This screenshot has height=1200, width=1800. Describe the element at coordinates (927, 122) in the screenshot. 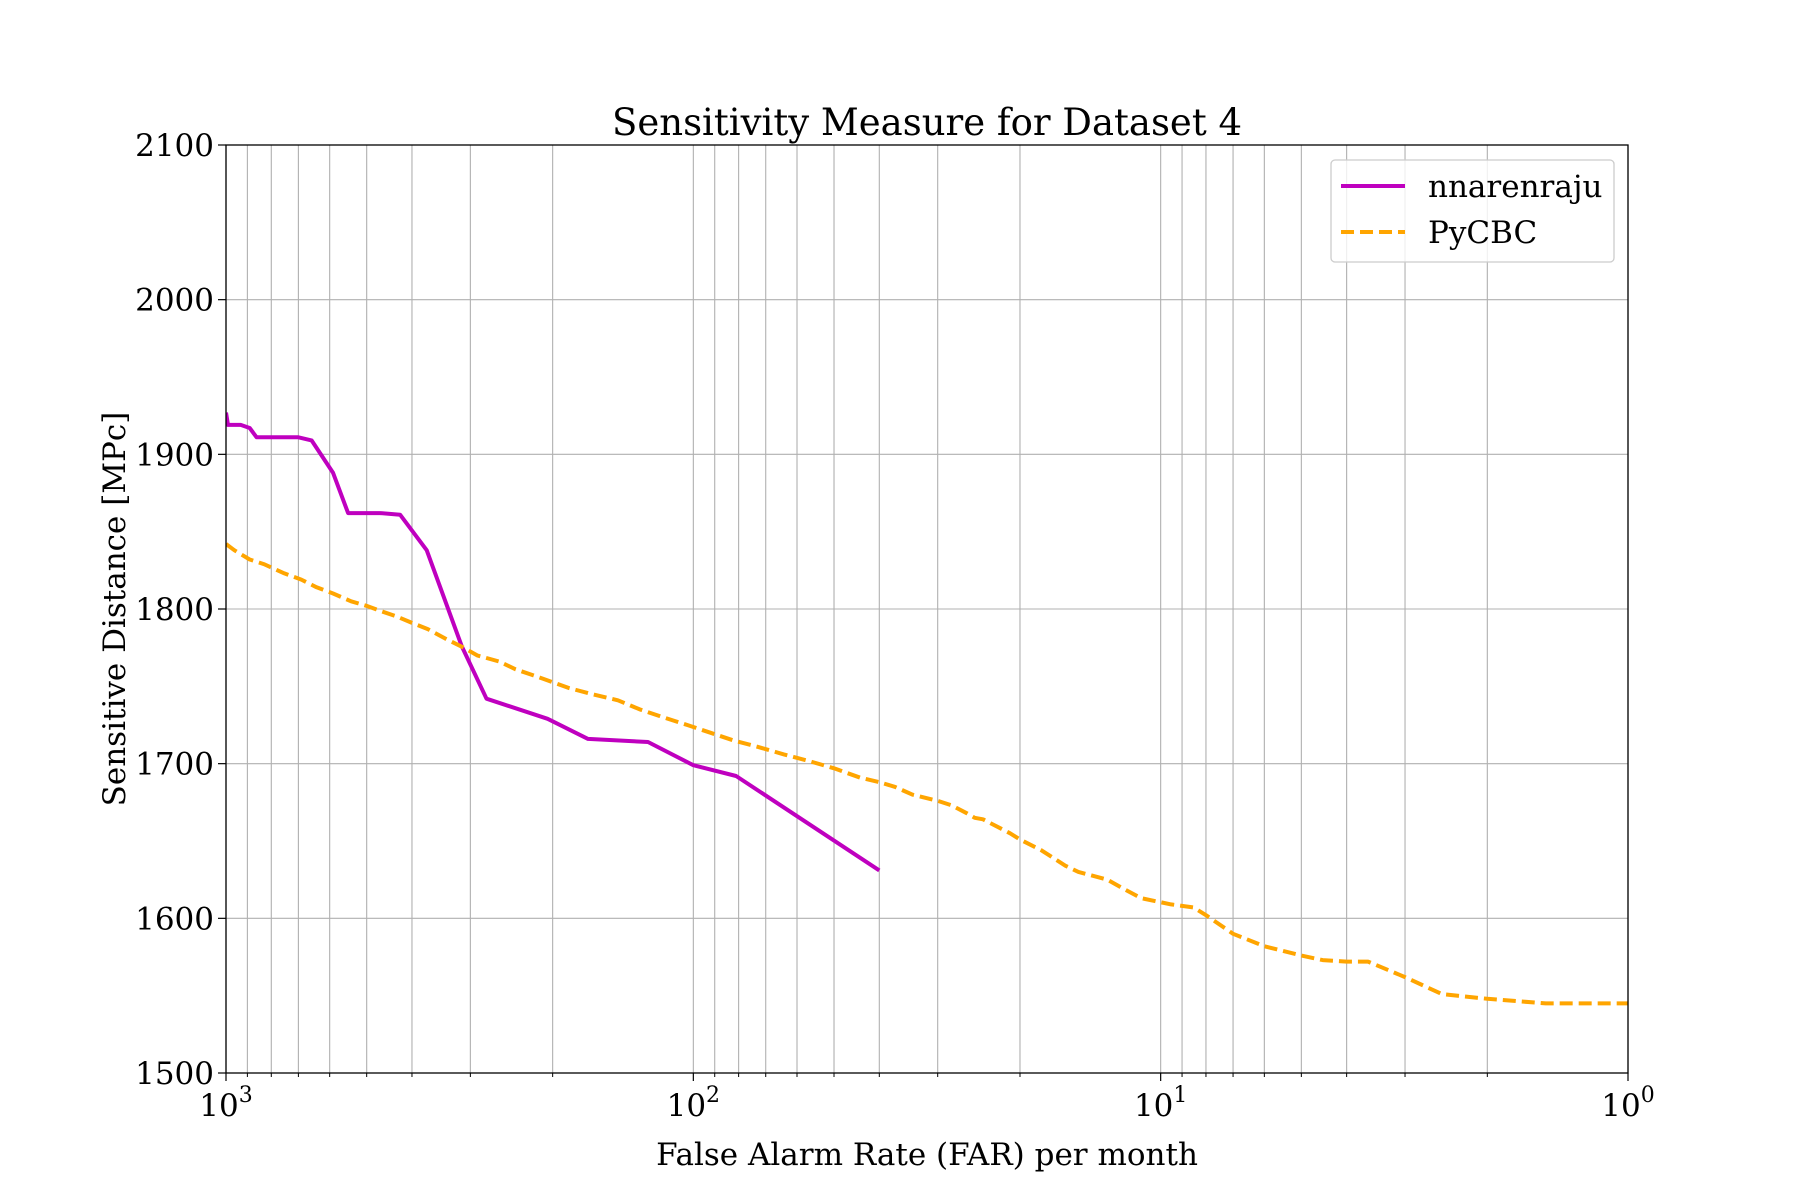

I see `chart-title: Sensitivity Measure for Dataset 4` at that location.